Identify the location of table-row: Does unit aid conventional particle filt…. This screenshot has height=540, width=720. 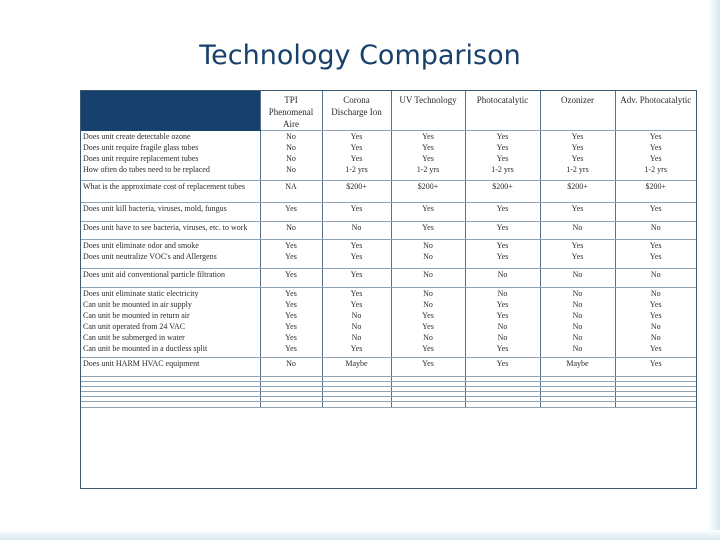
(388, 278).